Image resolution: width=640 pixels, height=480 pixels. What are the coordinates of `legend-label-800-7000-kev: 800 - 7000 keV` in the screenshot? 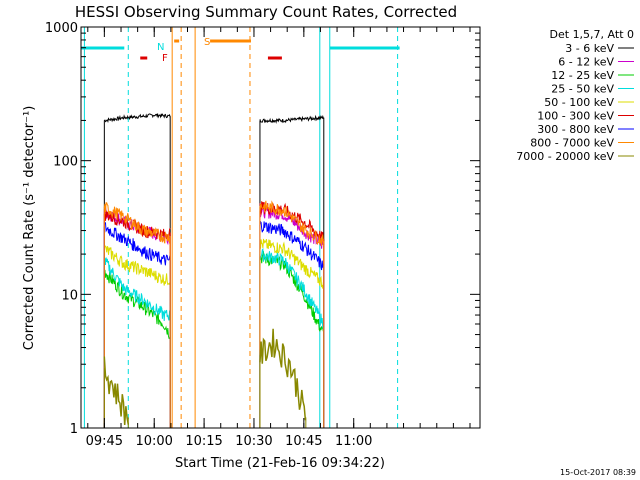 It's located at (572, 143).